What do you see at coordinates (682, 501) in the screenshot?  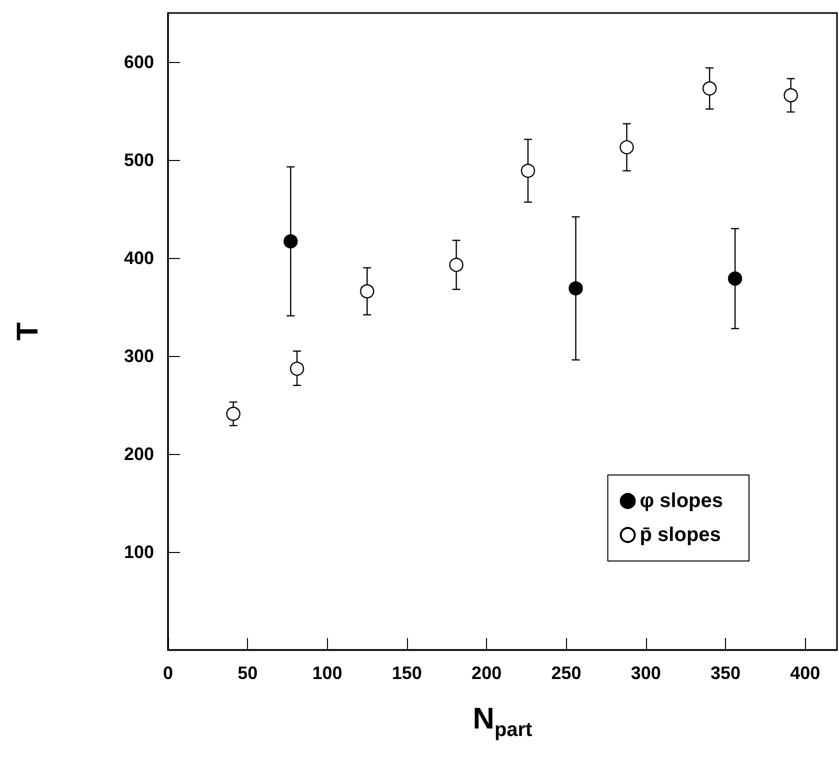 I see `legend-label: φ slopes` at bounding box center [682, 501].